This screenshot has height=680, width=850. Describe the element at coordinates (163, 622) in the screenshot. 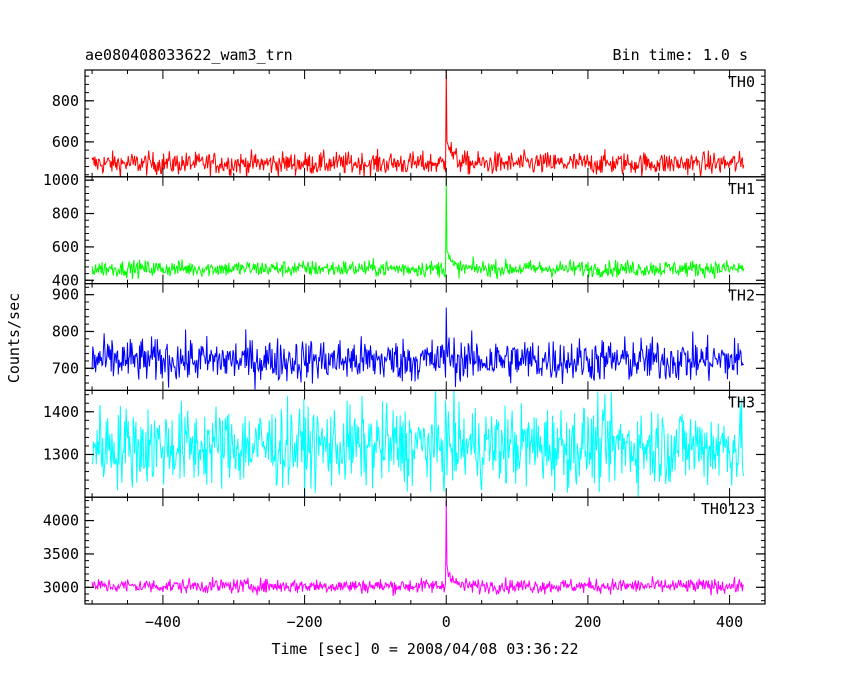

I see `x-tick-label-0: −400` at that location.